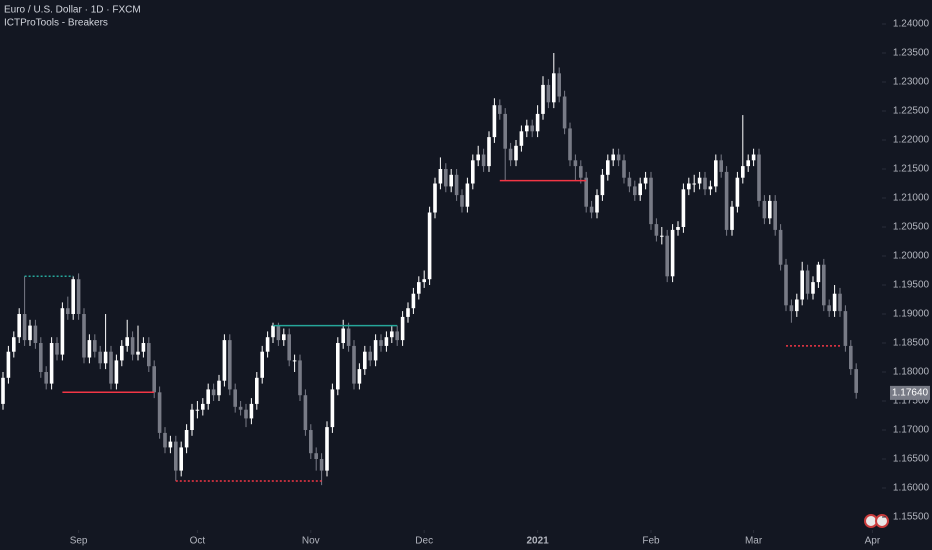  Describe the element at coordinates (72, 10) in the screenshot. I see `chart-title: Euro / U.S. Dollar · 1D · FXCM` at that location.